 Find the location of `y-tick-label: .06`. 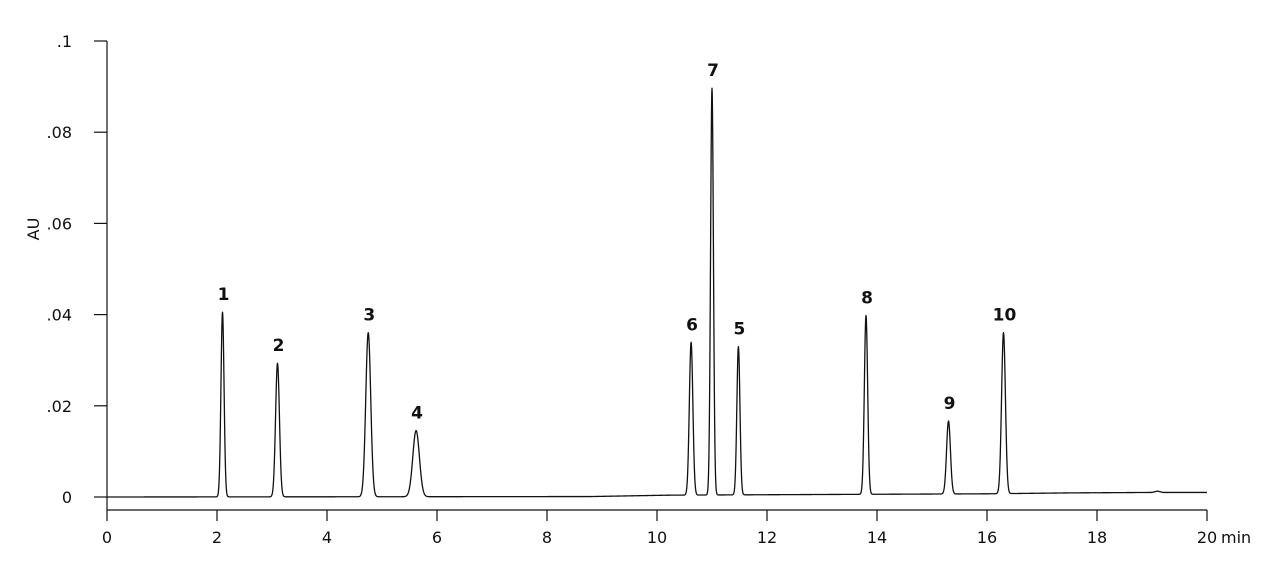

y-tick-label: .06 is located at coordinates (59, 223).